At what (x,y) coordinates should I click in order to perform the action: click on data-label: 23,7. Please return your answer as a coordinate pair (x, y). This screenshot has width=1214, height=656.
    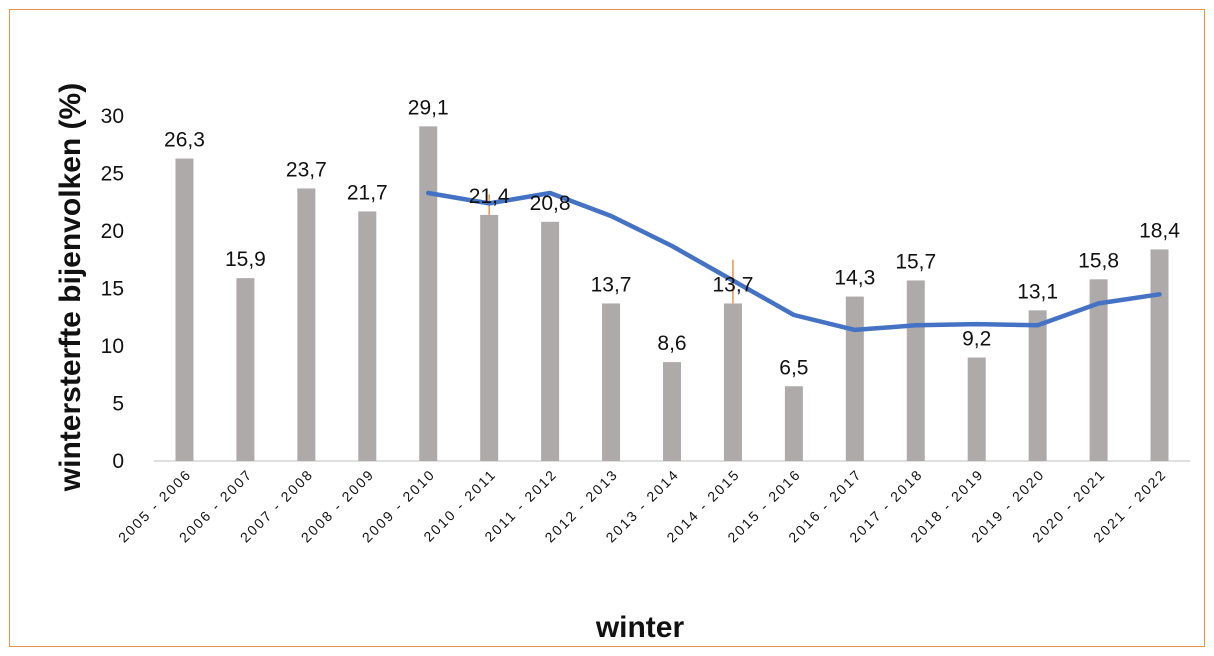
    Looking at the image, I should click on (306, 169).